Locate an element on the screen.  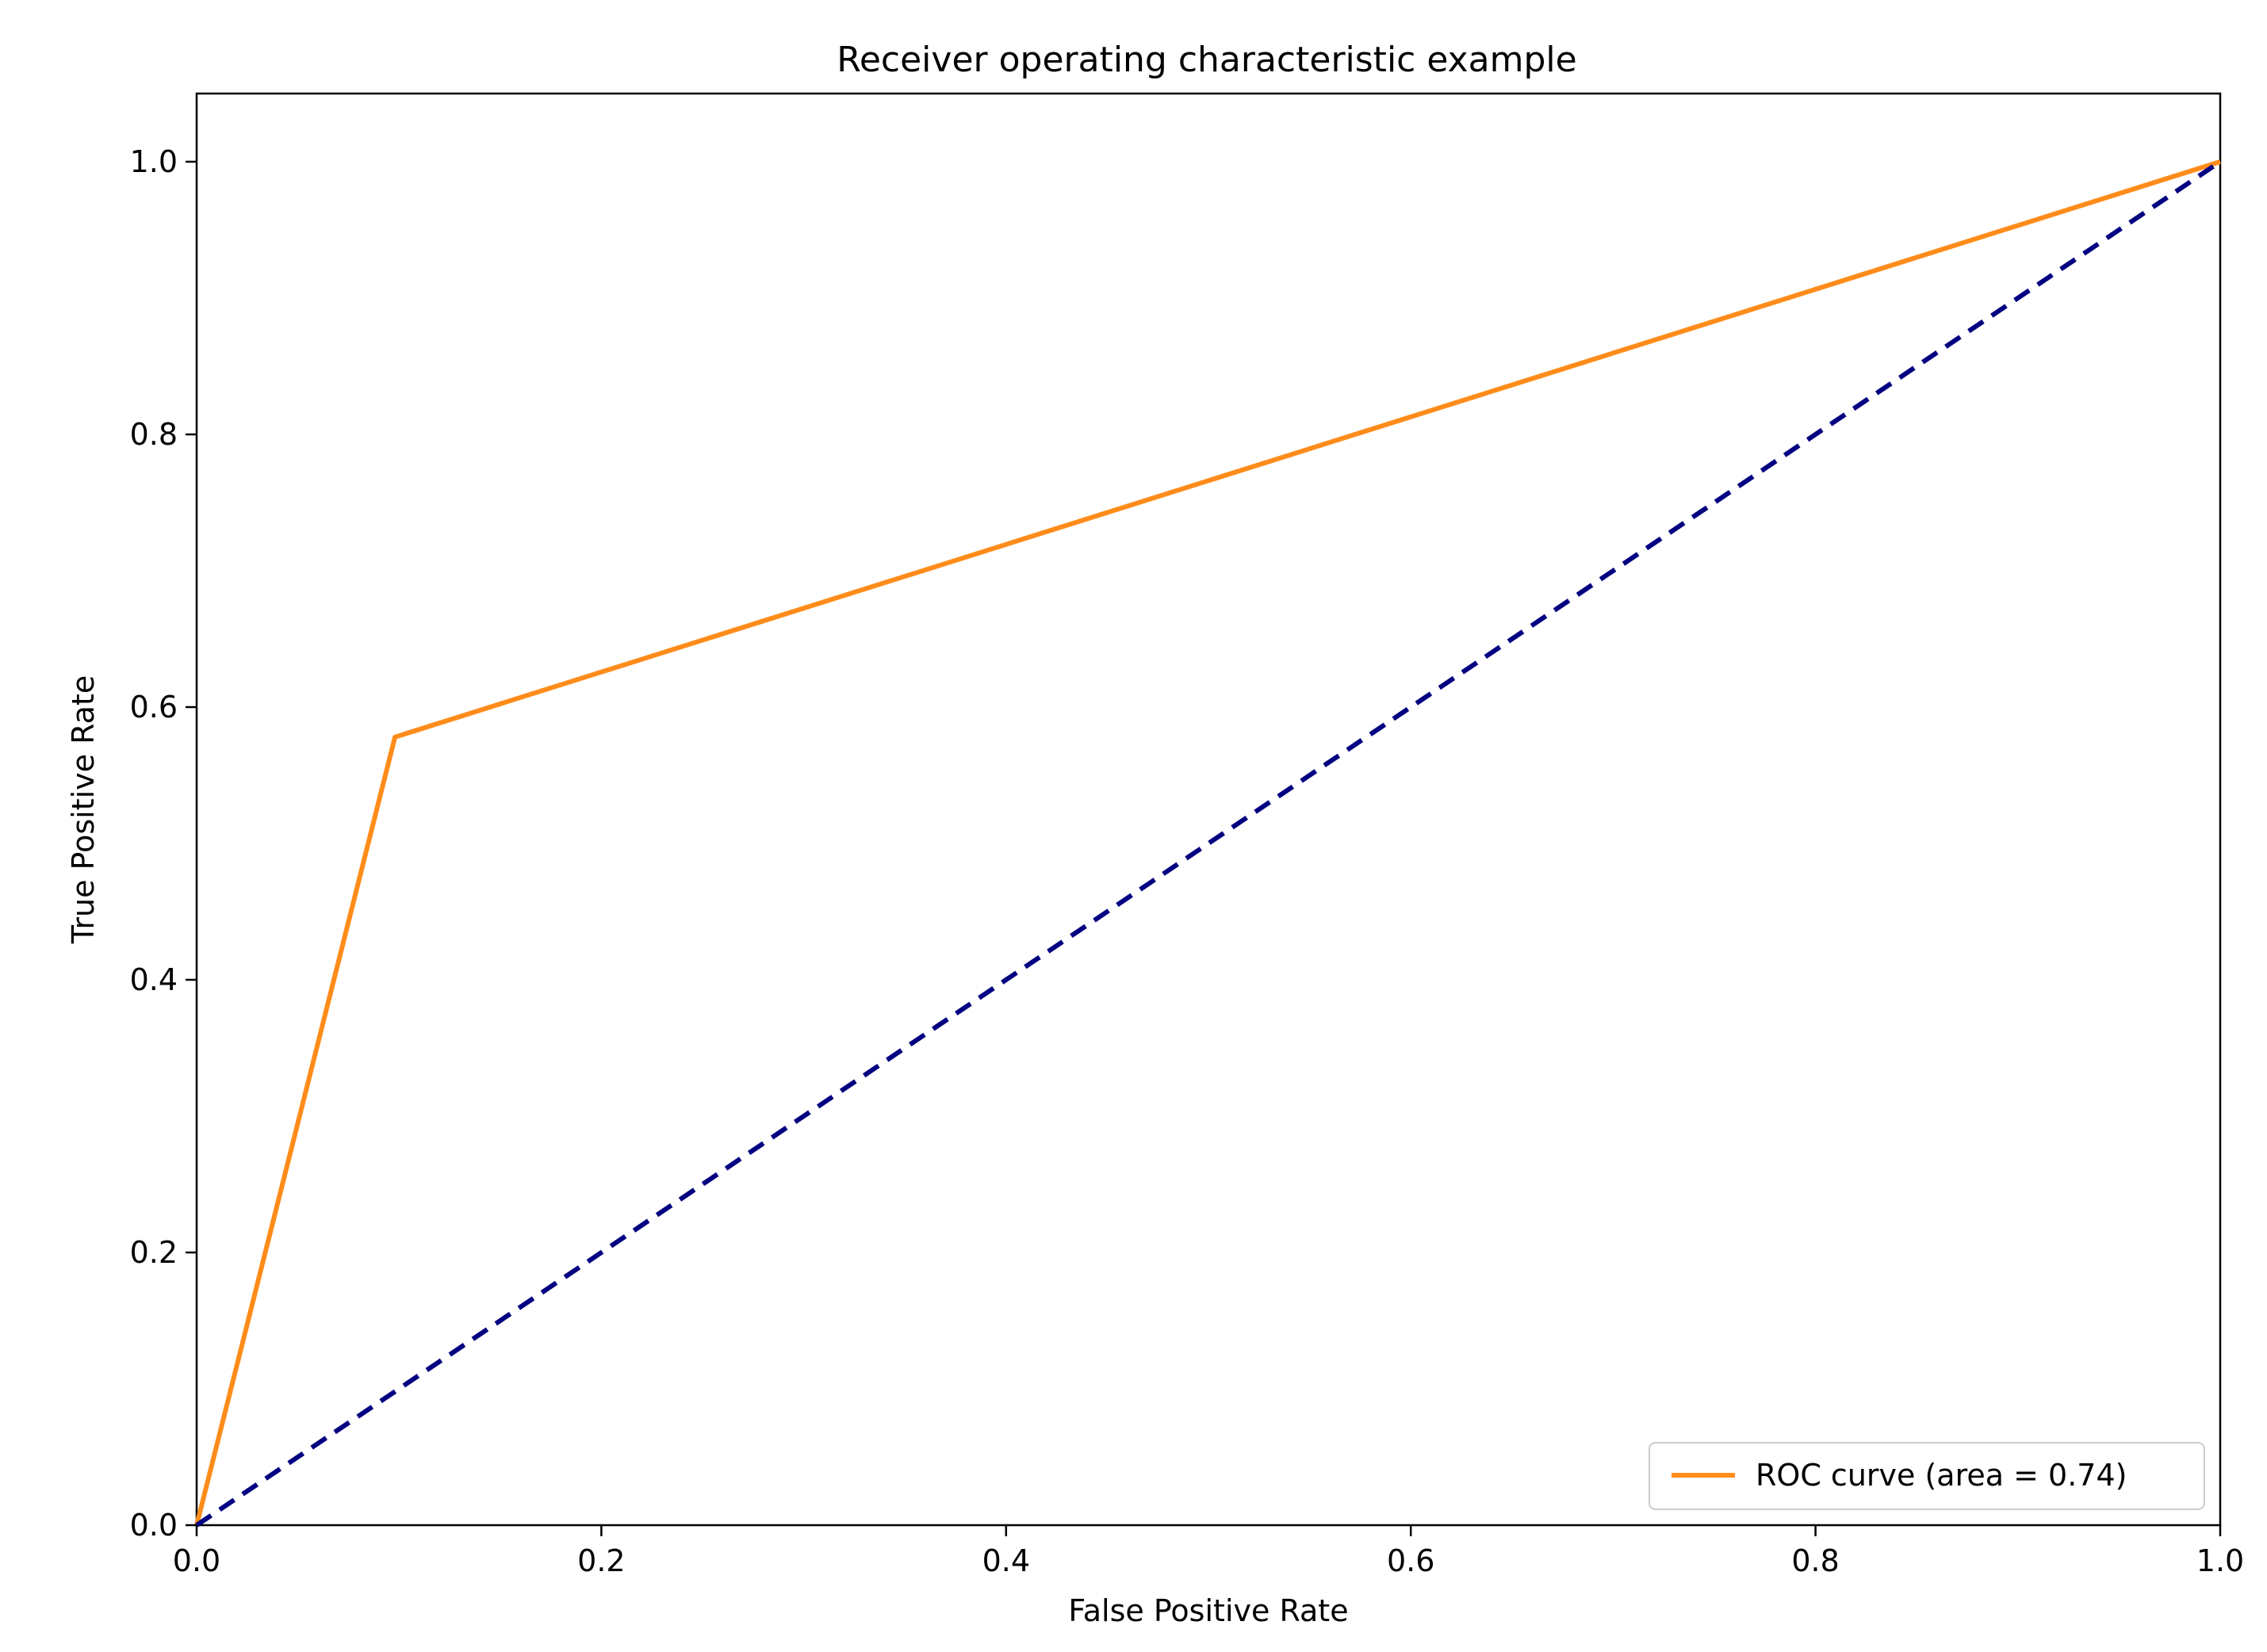
y-tick-label: 0.8 is located at coordinates (154, 434).